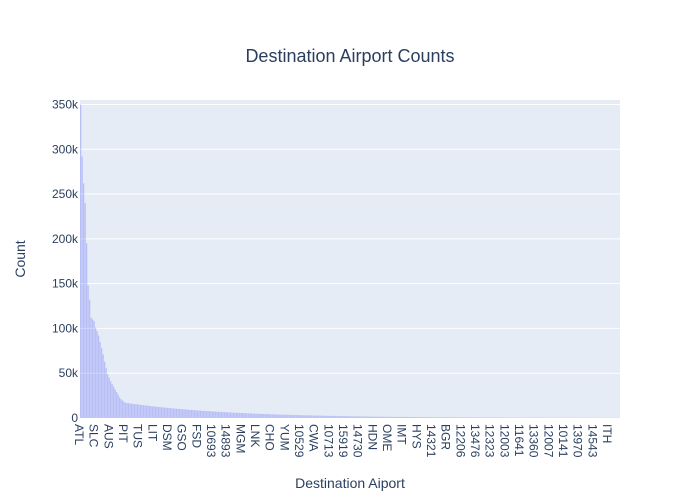  What do you see at coordinates (65, 328) in the screenshot?
I see `y-tick-label: 100k` at bounding box center [65, 328].